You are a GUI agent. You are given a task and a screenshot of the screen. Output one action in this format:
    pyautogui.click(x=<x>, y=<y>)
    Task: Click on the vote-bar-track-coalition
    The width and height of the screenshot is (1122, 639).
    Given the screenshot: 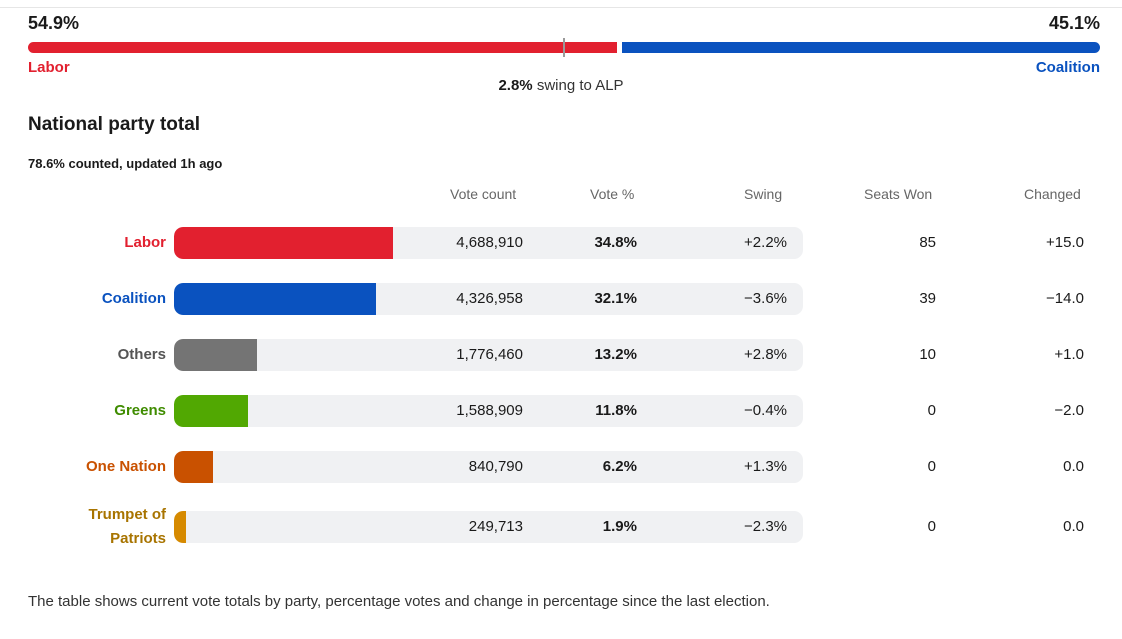 What is the action you would take?
    pyautogui.click(x=488, y=299)
    